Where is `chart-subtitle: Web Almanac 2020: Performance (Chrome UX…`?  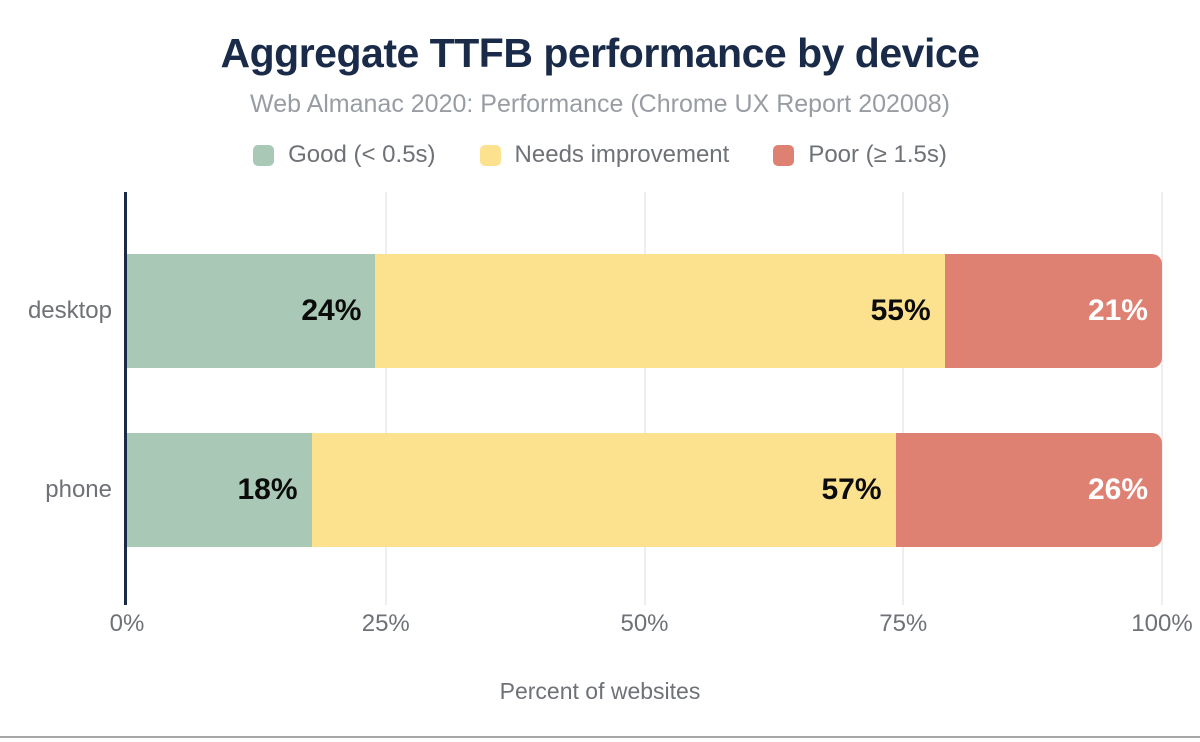 chart-subtitle: Web Almanac 2020: Performance (Chrome UX… is located at coordinates (600, 104).